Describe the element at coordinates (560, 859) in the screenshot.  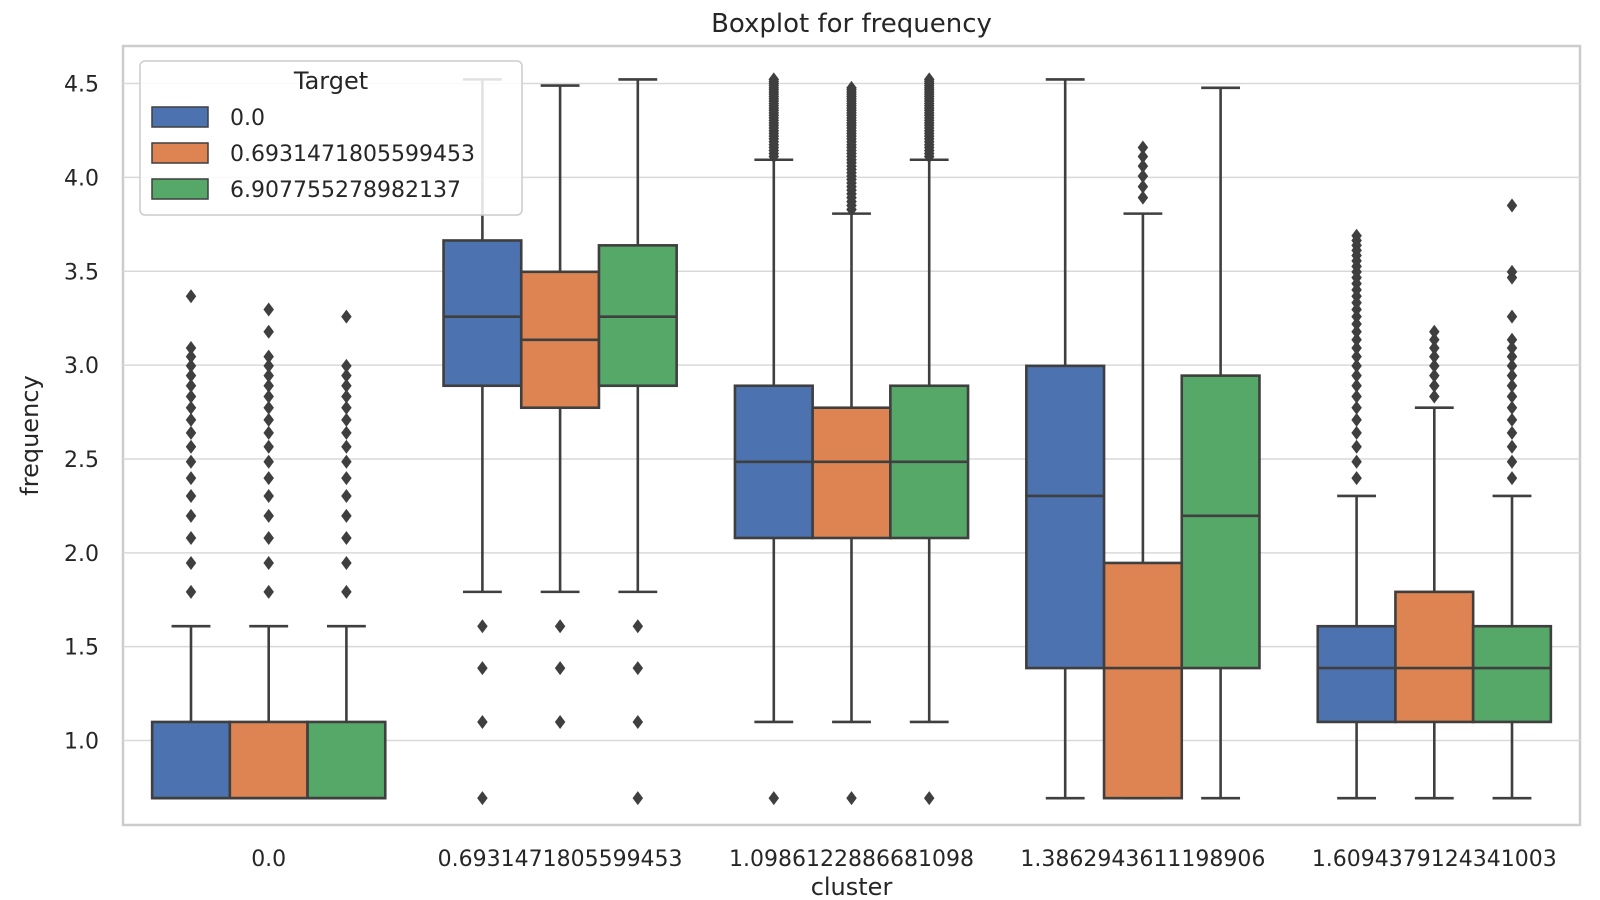
I see `x-tick-label: 0.6931471805599453` at that location.